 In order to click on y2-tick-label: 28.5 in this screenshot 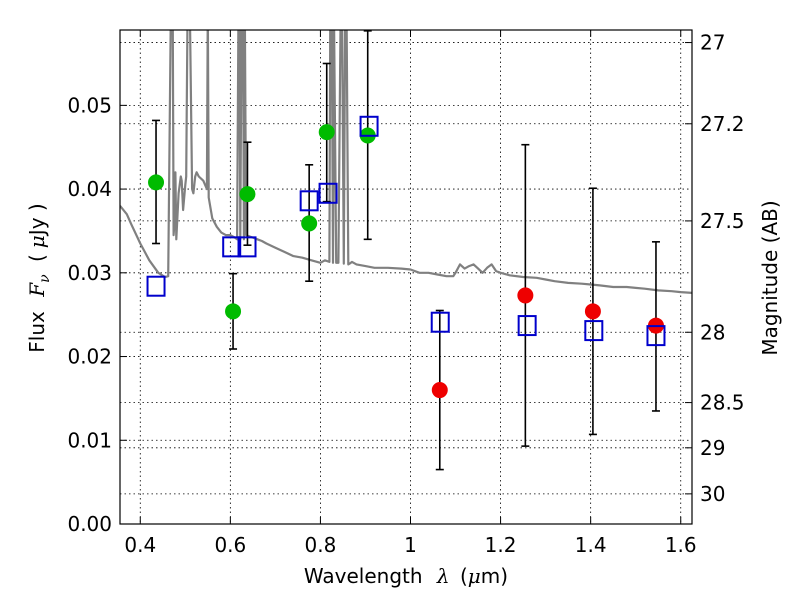, I will do `click(722, 403)`.